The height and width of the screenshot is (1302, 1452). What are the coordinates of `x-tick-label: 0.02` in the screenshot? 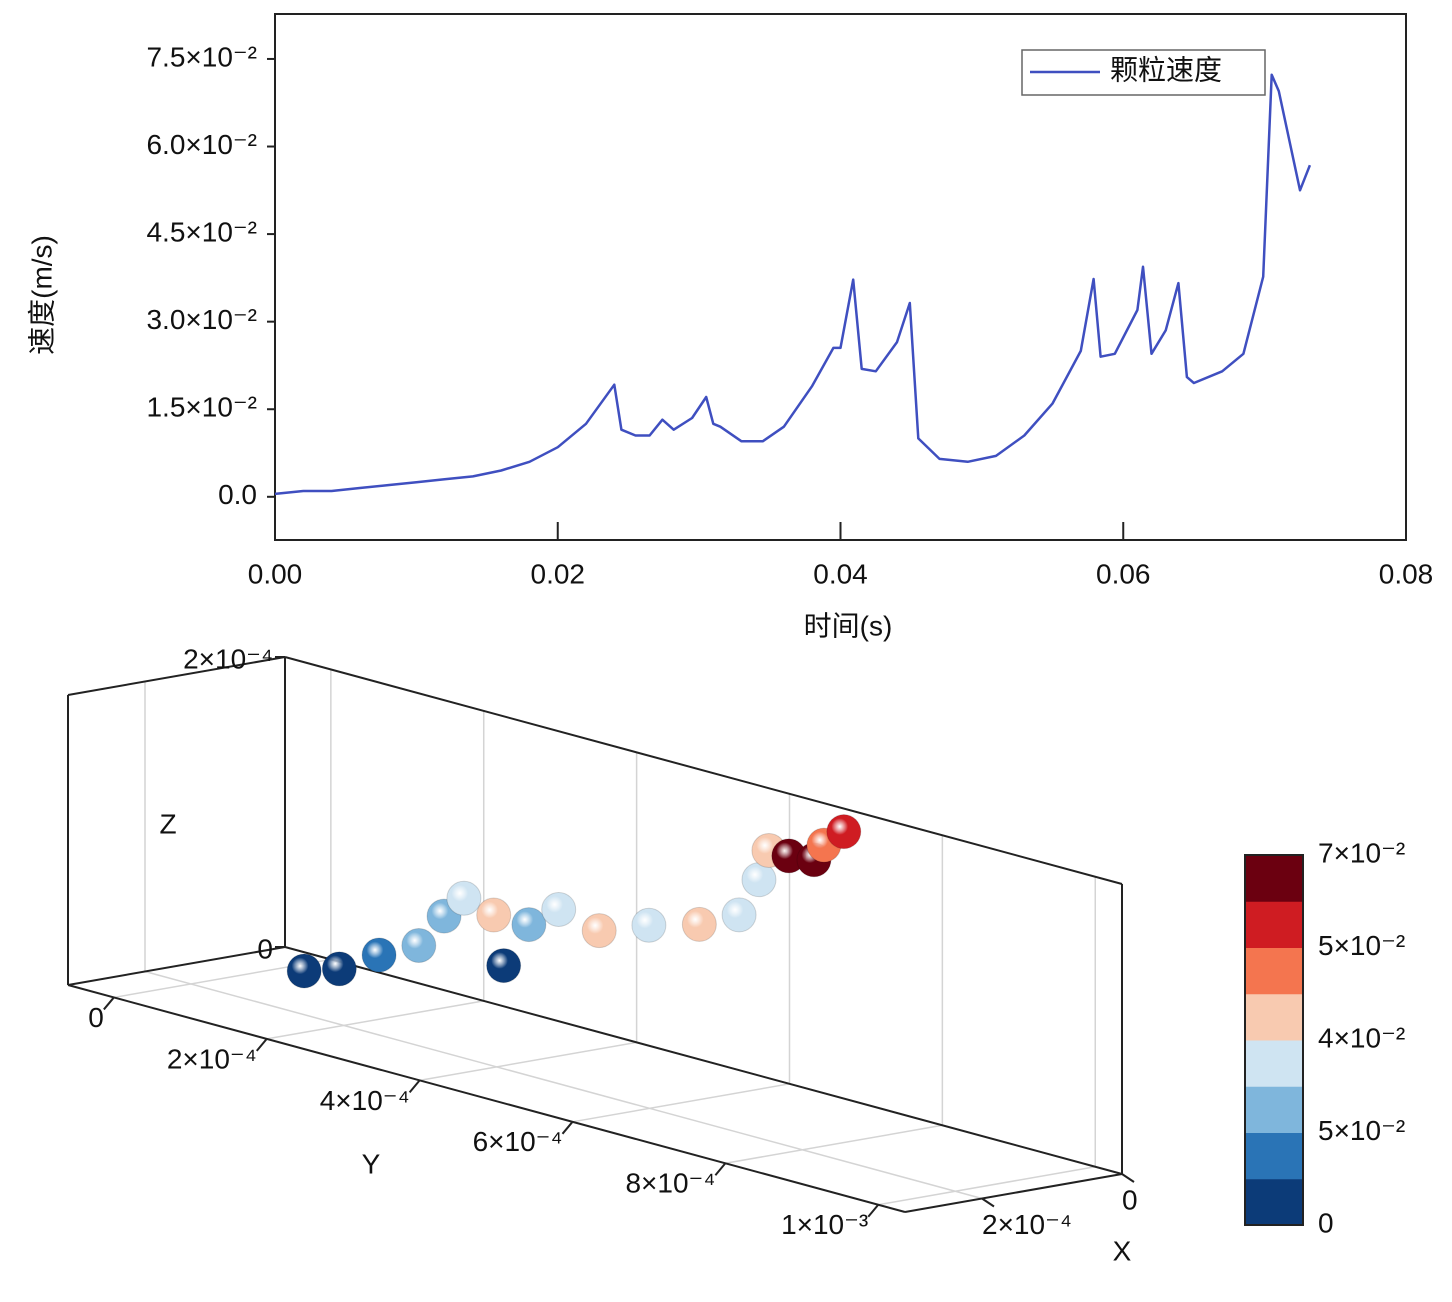 It's located at (558, 573).